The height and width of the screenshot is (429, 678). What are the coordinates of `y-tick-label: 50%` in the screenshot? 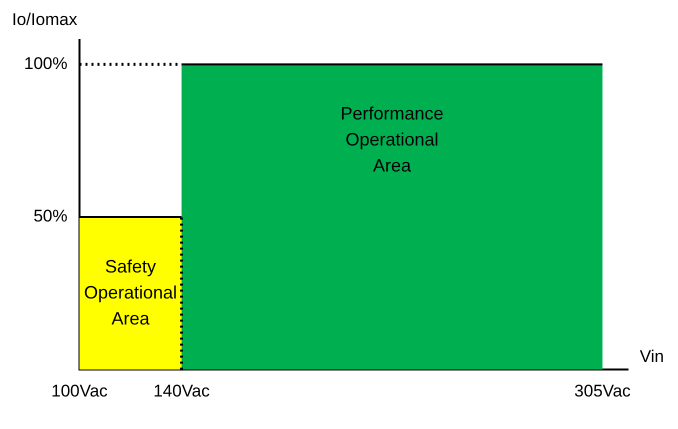 It's located at (50, 216).